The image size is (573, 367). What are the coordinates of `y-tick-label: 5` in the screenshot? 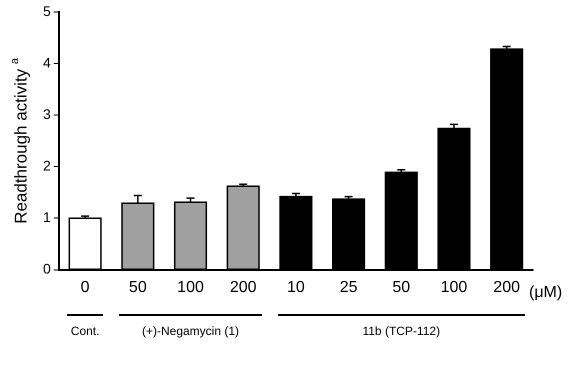 It's located at (46, 10).